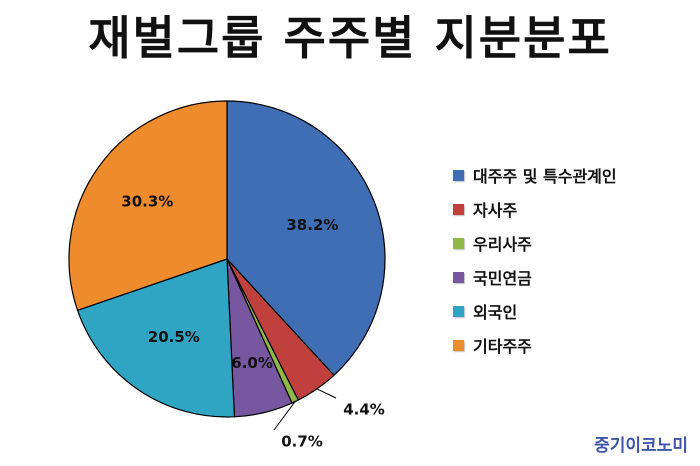 The image size is (700, 466). What do you see at coordinates (495, 312) in the screenshot?
I see `legend-label: 외국인` at bounding box center [495, 312].